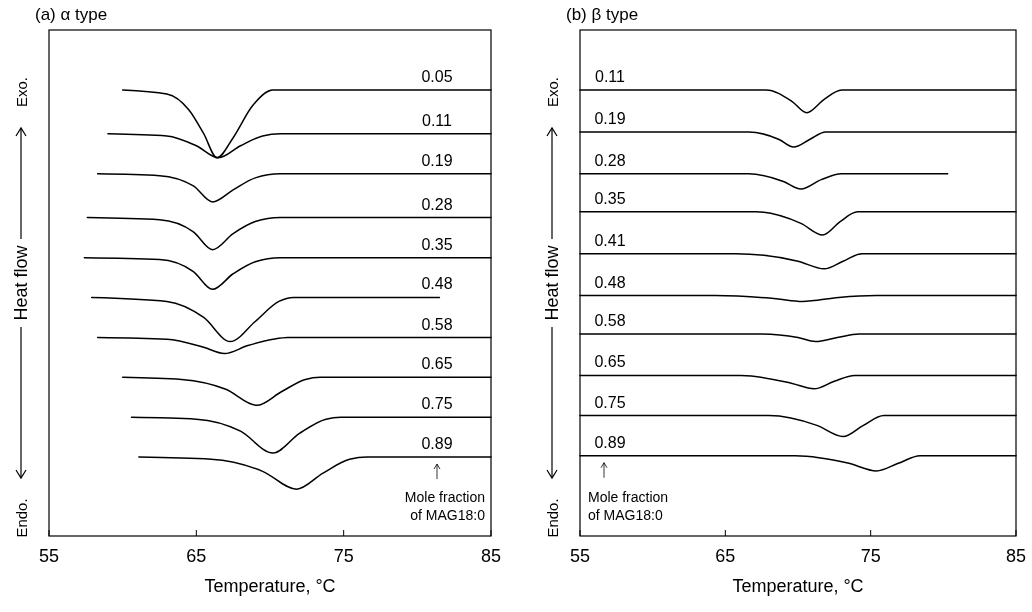 The width and height of the screenshot is (1032, 612). I want to click on series-label: 0.41, so click(610, 240).